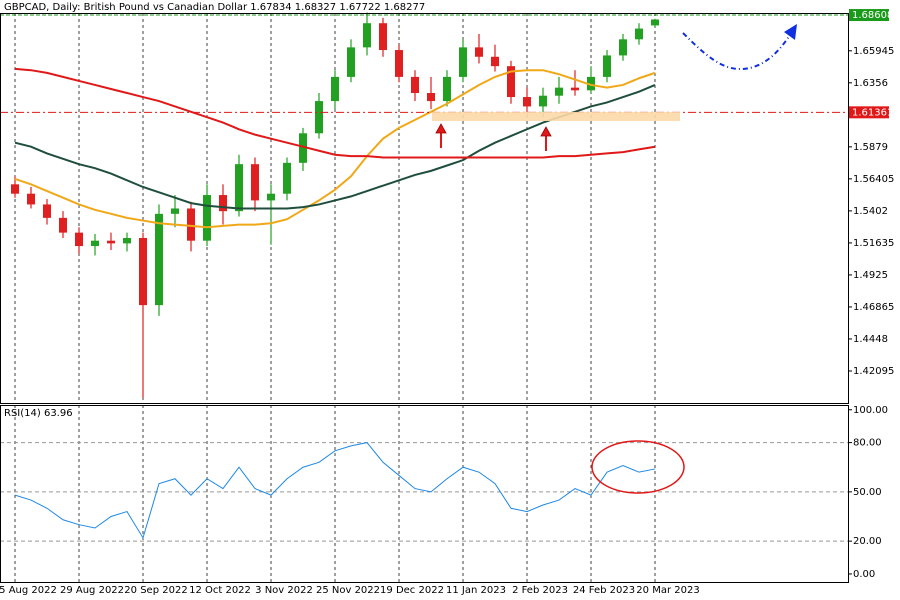  Describe the element at coordinates (335, 491) in the screenshot. I see `rsi-line` at that location.